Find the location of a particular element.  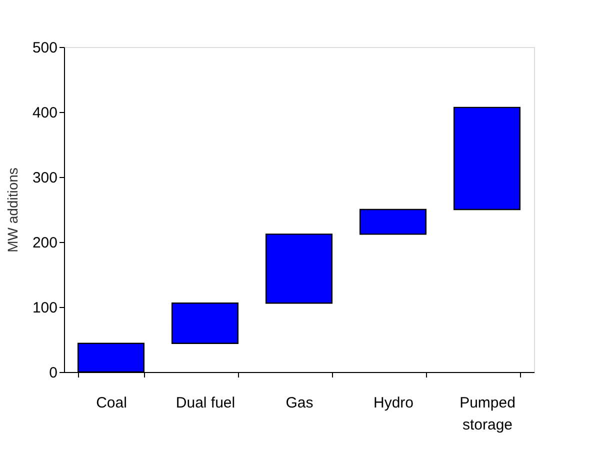

y-tick-label: 500 is located at coordinates (45, 48).